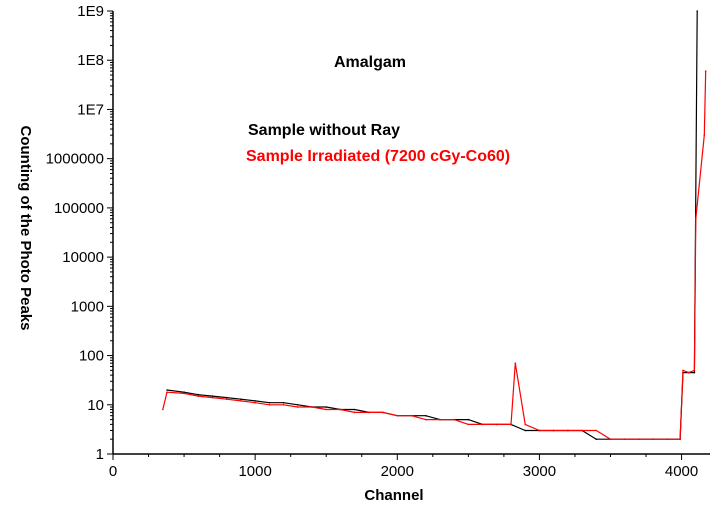 The image size is (717, 507). Describe the element at coordinates (75, 159) in the screenshot. I see `y-tick-label: 1000000` at that location.